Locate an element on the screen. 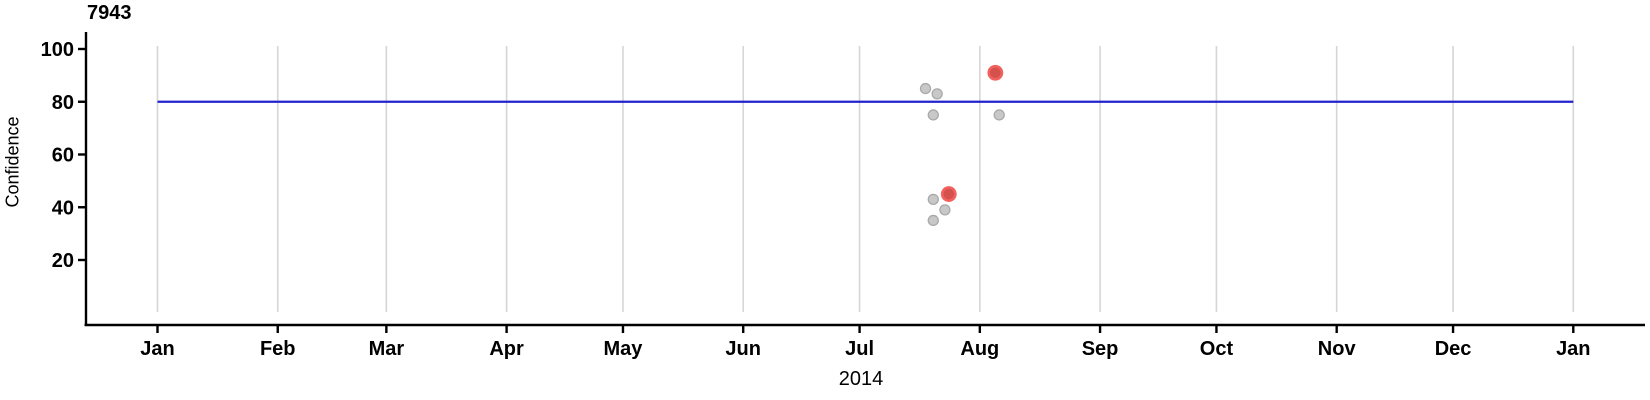 This screenshot has height=400, width=1650. x-tick-label: Dec is located at coordinates (1453, 349).